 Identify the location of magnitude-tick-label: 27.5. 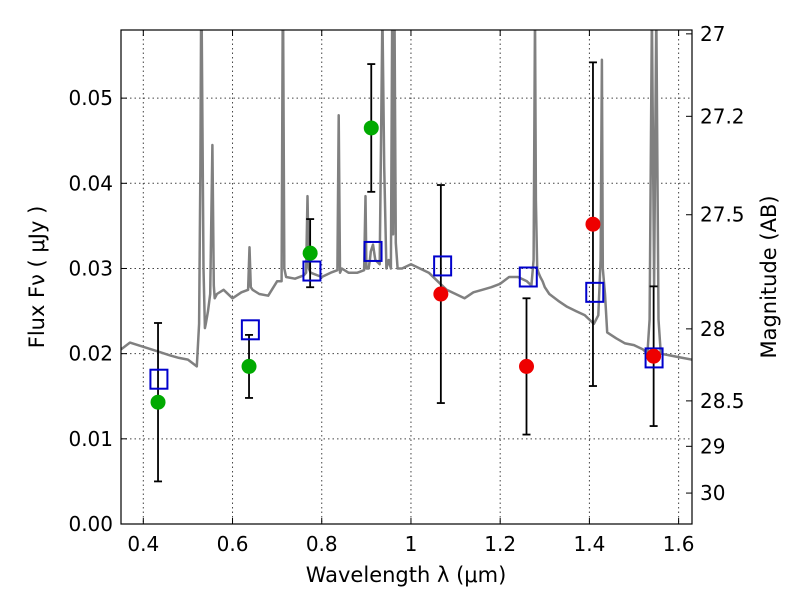
(722, 215).